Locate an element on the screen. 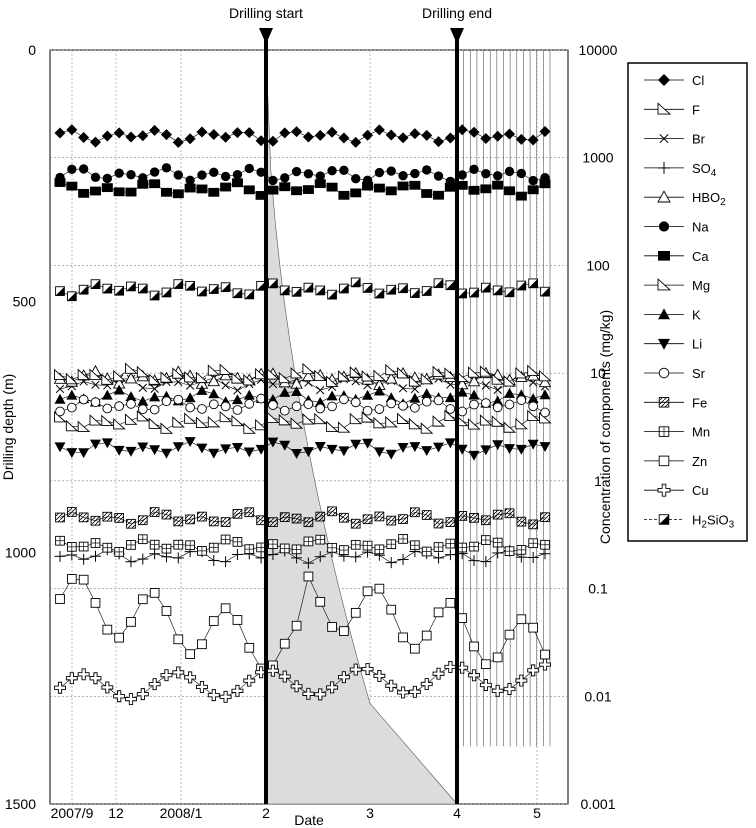 Image resolution: width=756 pixels, height=828 pixels. series-sr is located at coordinates (302, 405).